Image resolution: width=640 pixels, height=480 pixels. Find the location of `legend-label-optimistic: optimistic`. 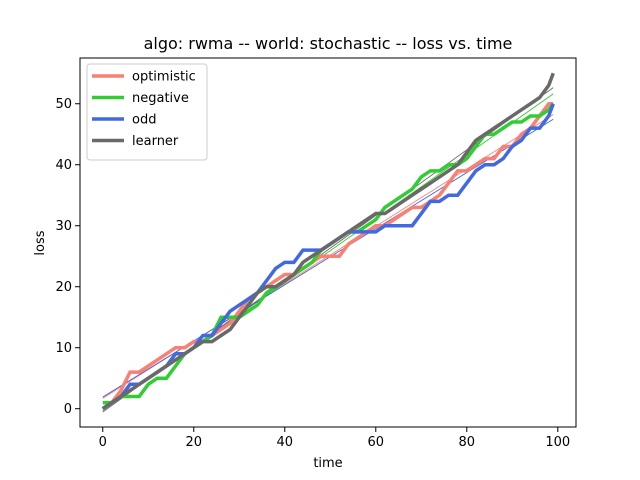

legend-label-optimistic: optimistic is located at coordinates (164, 77).